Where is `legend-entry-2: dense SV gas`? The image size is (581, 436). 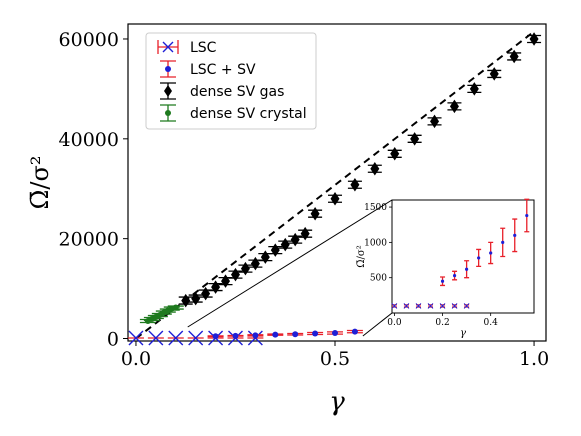
legend-entry-2: dense SV gas is located at coordinates (222, 91).